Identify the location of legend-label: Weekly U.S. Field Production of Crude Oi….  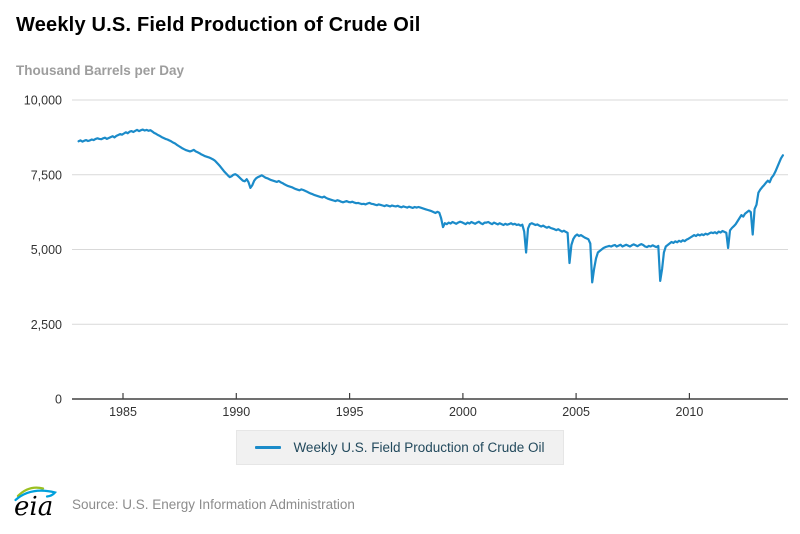
(419, 447).